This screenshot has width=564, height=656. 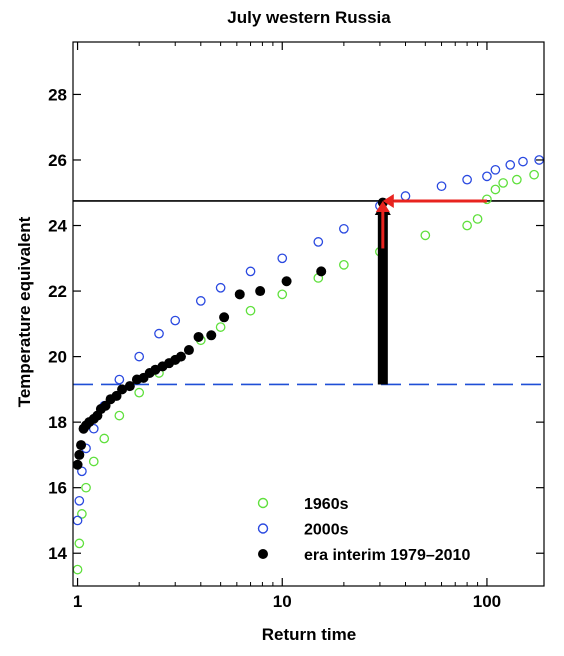 I want to click on chart-title: July western Russia, so click(x=309, y=17).